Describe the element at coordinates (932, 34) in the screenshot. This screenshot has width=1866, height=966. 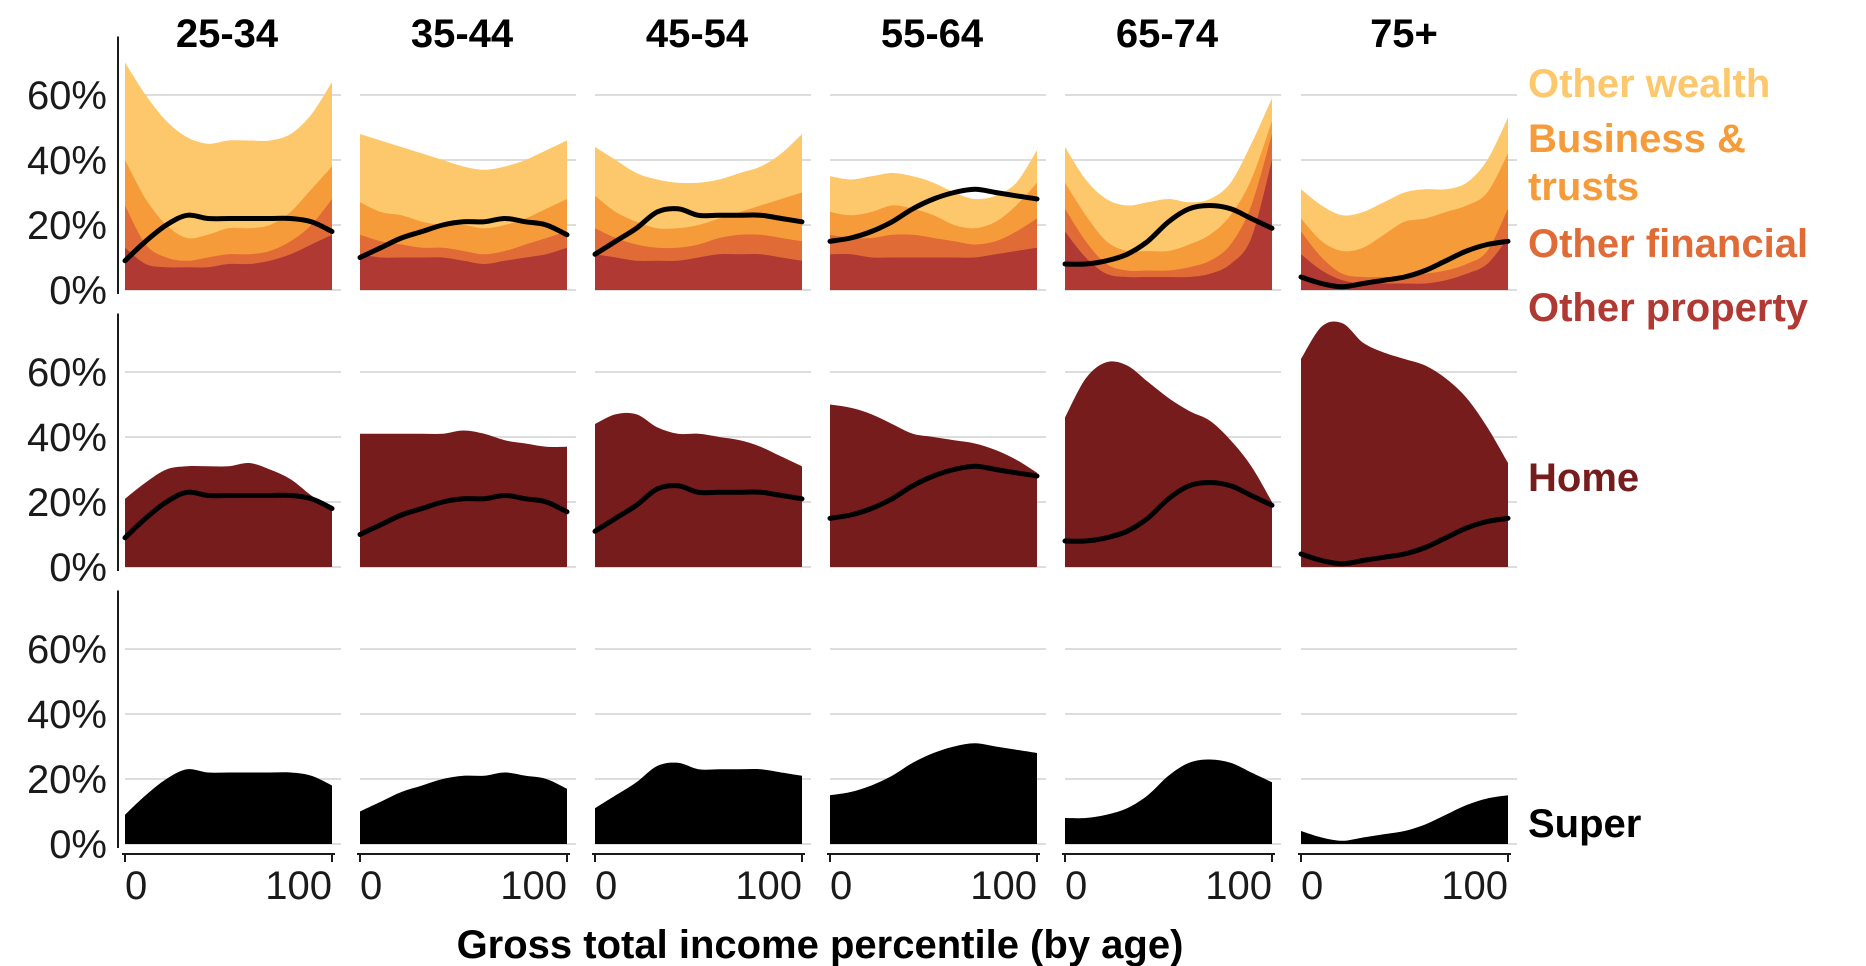
I see `facet-title-55-64: 55-64` at that location.